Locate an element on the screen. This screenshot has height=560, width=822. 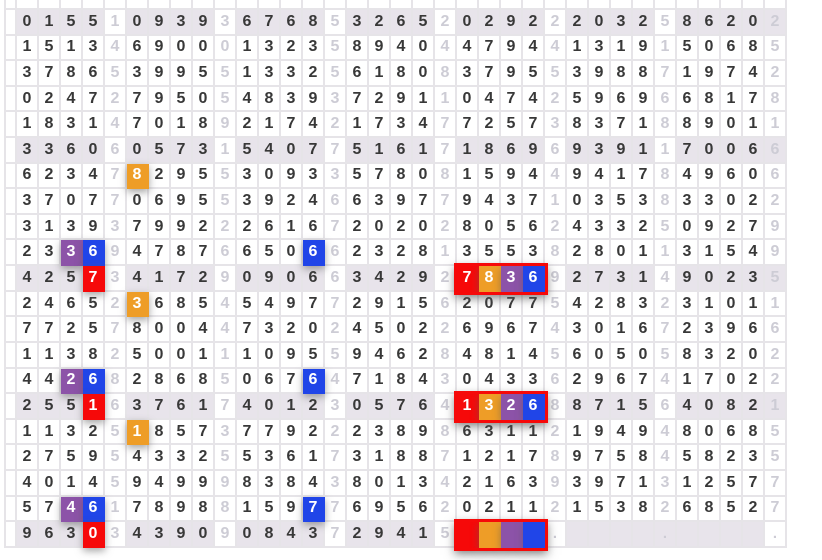
highlight-cell-blue: 6 is located at coordinates (534, 407).